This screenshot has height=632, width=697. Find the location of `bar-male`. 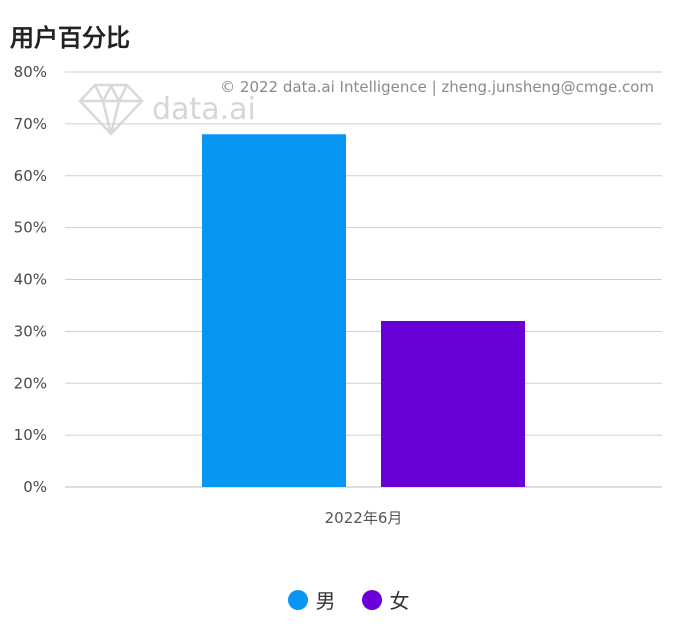

bar-male is located at coordinates (274, 310).